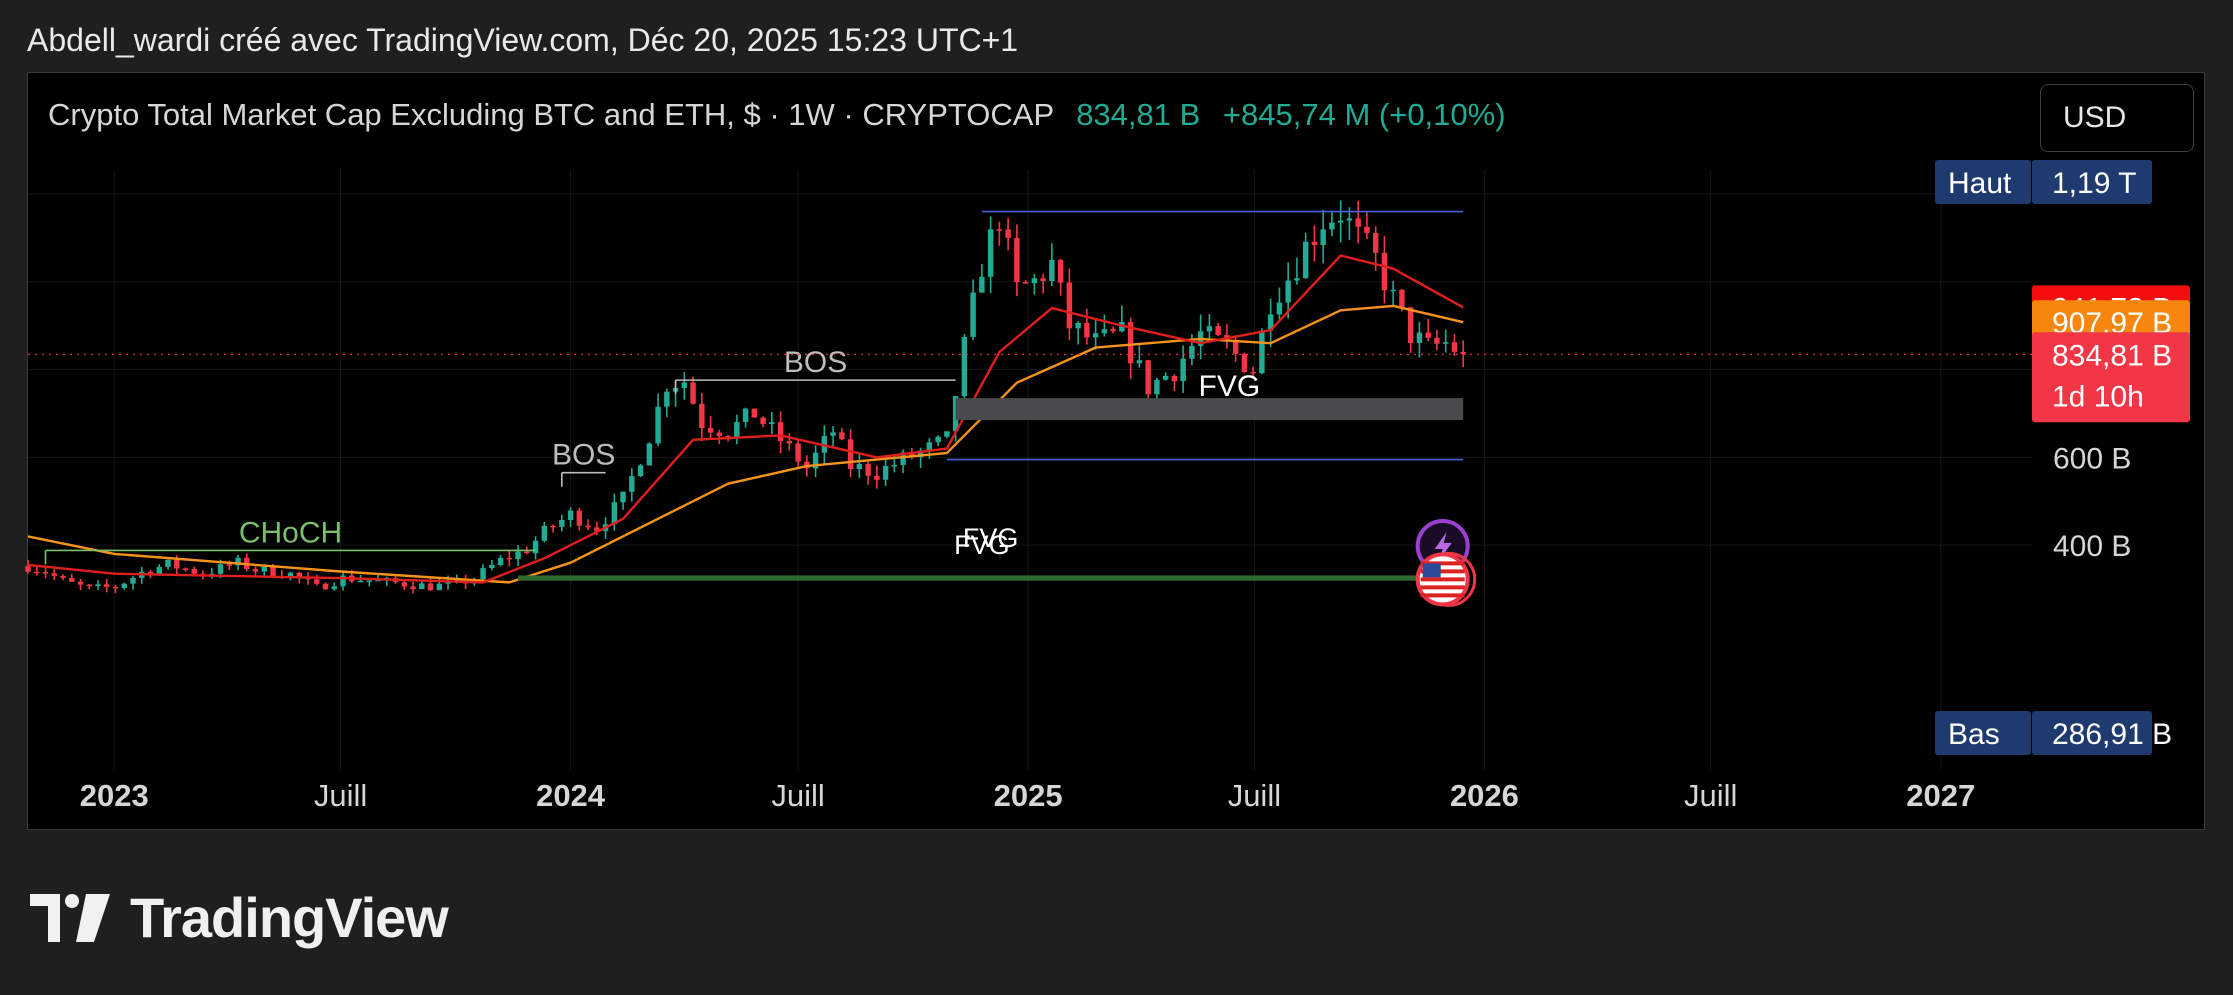 The width and height of the screenshot is (2233, 995). Describe the element at coordinates (2092, 458) in the screenshot. I see `y-tick-label: 600 B` at that location.